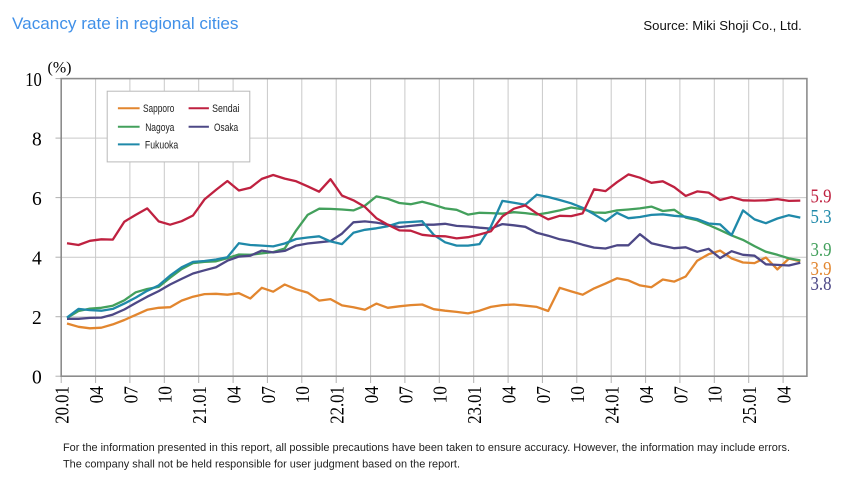  Describe the element at coordinates (63, 405) in the screenshot. I see `svg-text: 20.01` at that location.